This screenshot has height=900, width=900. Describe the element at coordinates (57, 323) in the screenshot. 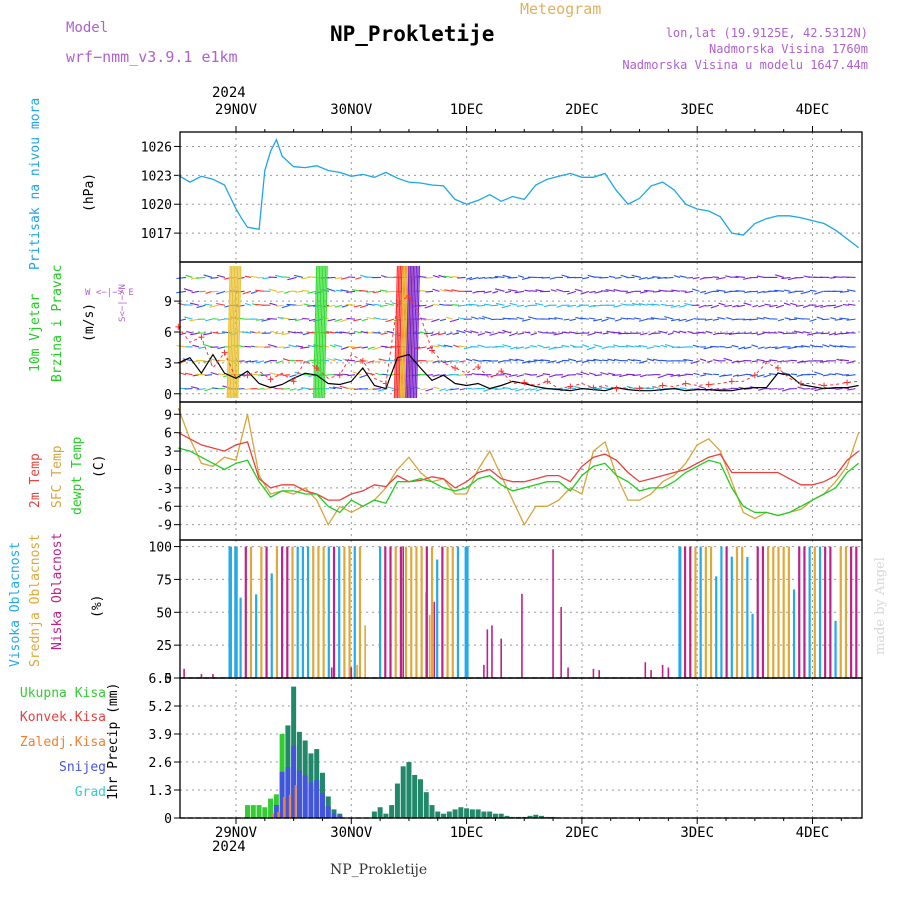

I see `wind-ylabel-2: Brzina i Pravac` at that location.